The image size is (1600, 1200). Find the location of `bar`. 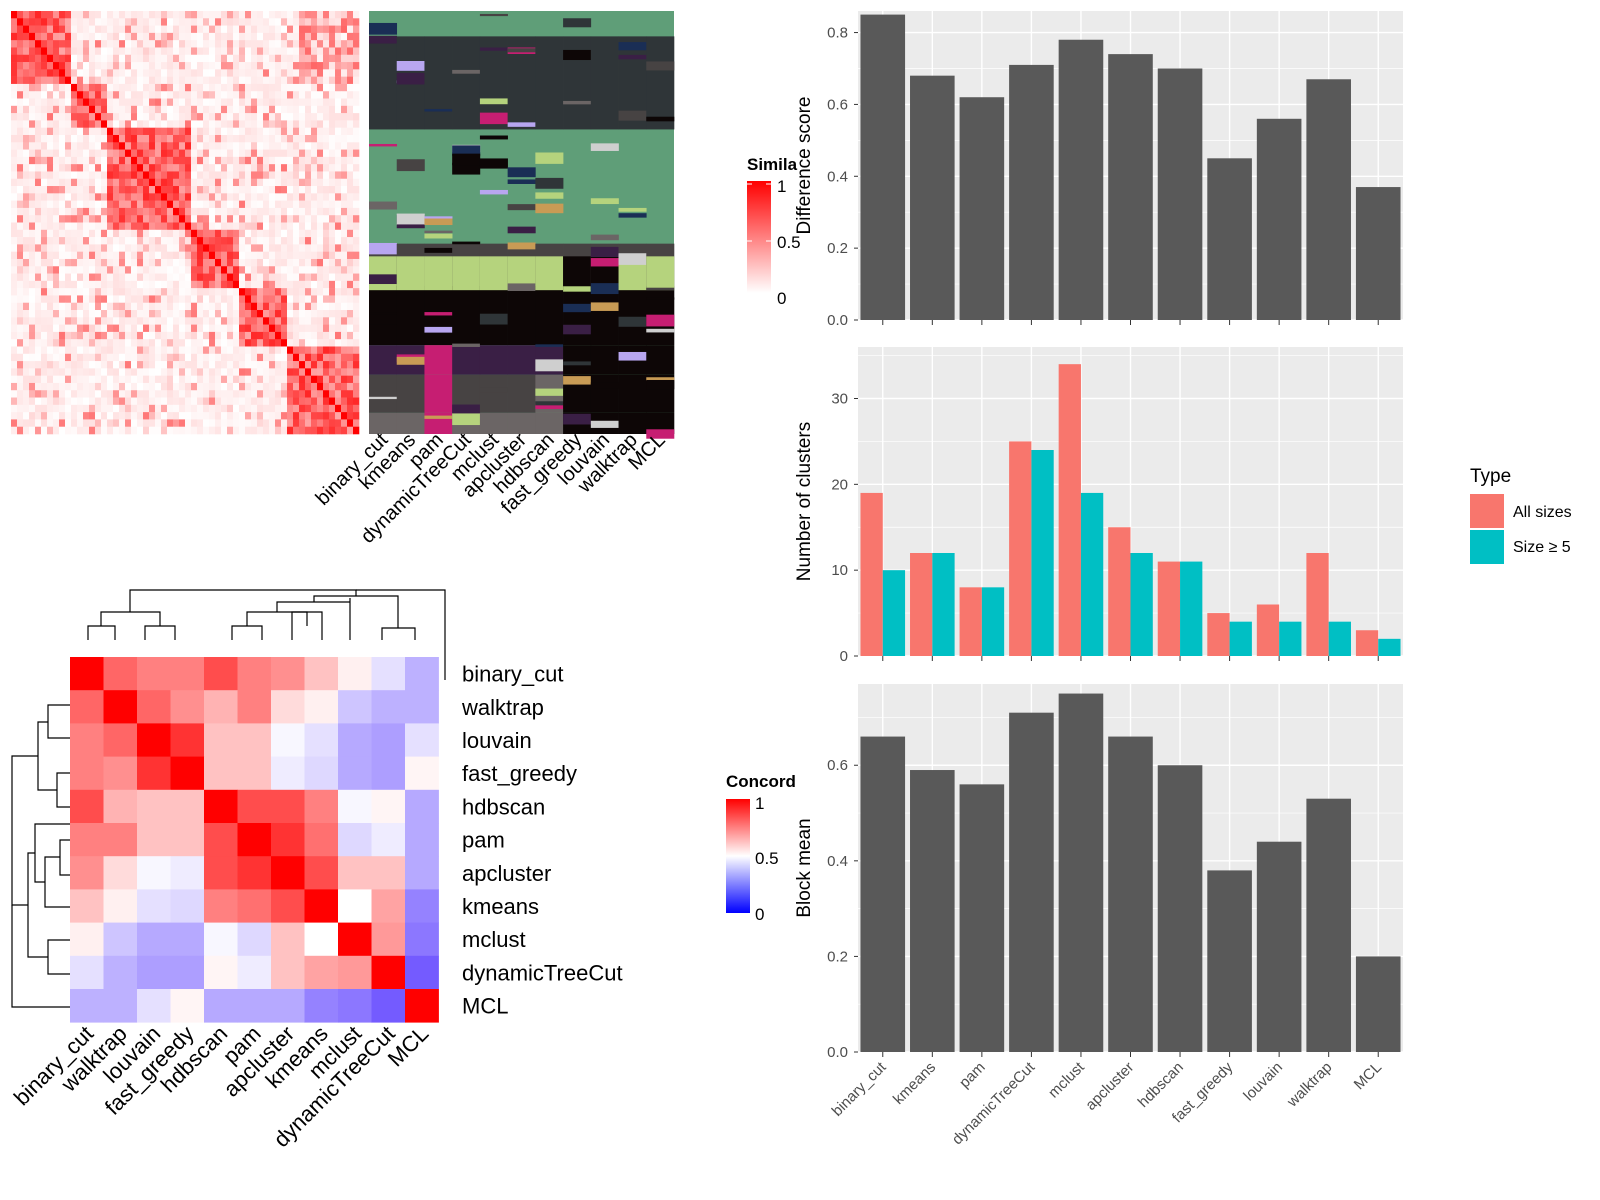

bar is located at coordinates (1240, 638).